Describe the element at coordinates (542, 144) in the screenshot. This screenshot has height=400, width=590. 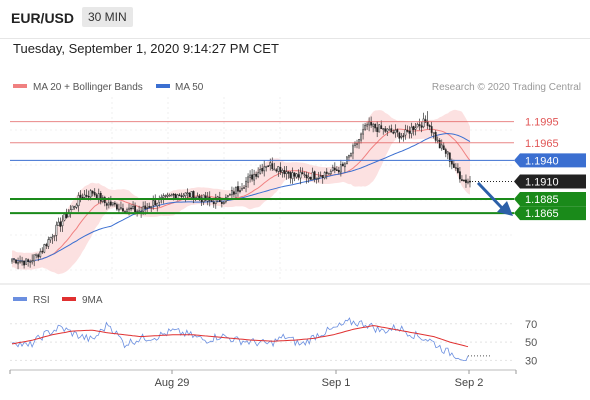
I see `level-label: 1.1965` at that location.